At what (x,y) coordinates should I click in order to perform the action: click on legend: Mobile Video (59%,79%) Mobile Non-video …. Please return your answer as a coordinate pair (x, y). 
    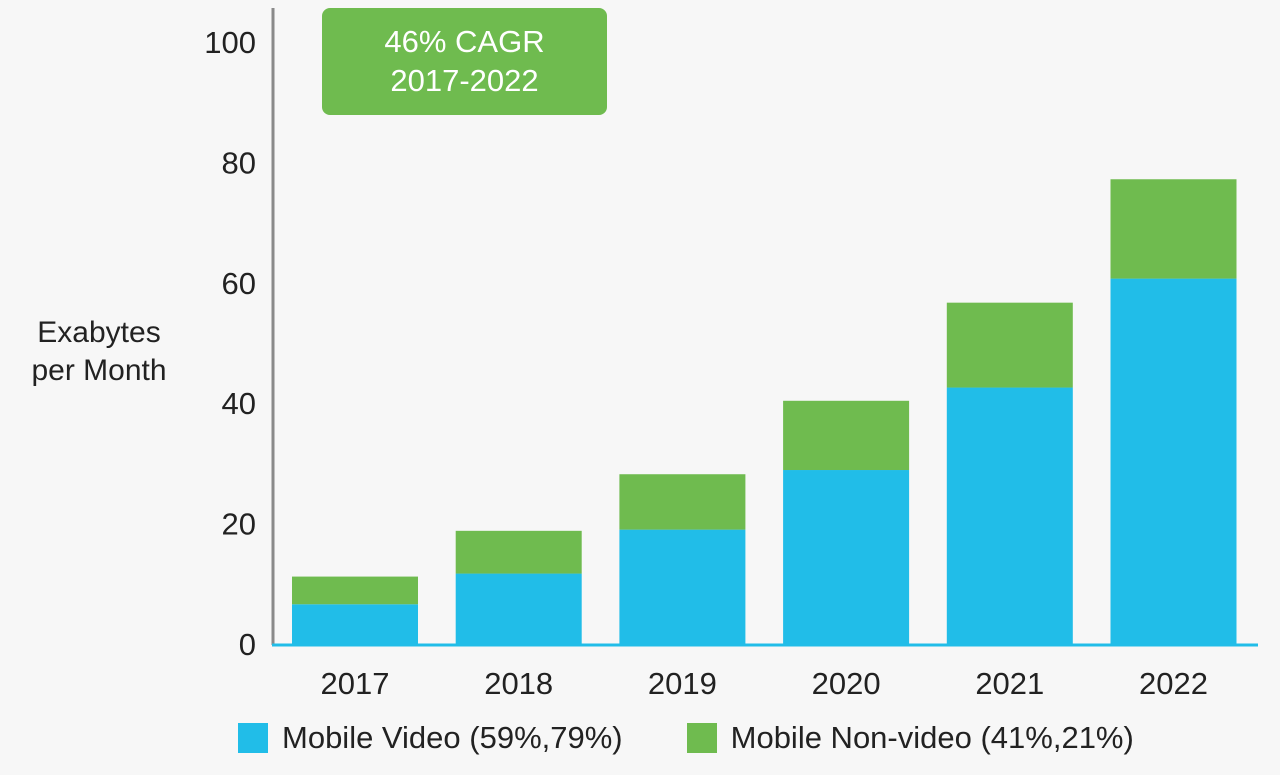
    Looking at the image, I should click on (718, 738).